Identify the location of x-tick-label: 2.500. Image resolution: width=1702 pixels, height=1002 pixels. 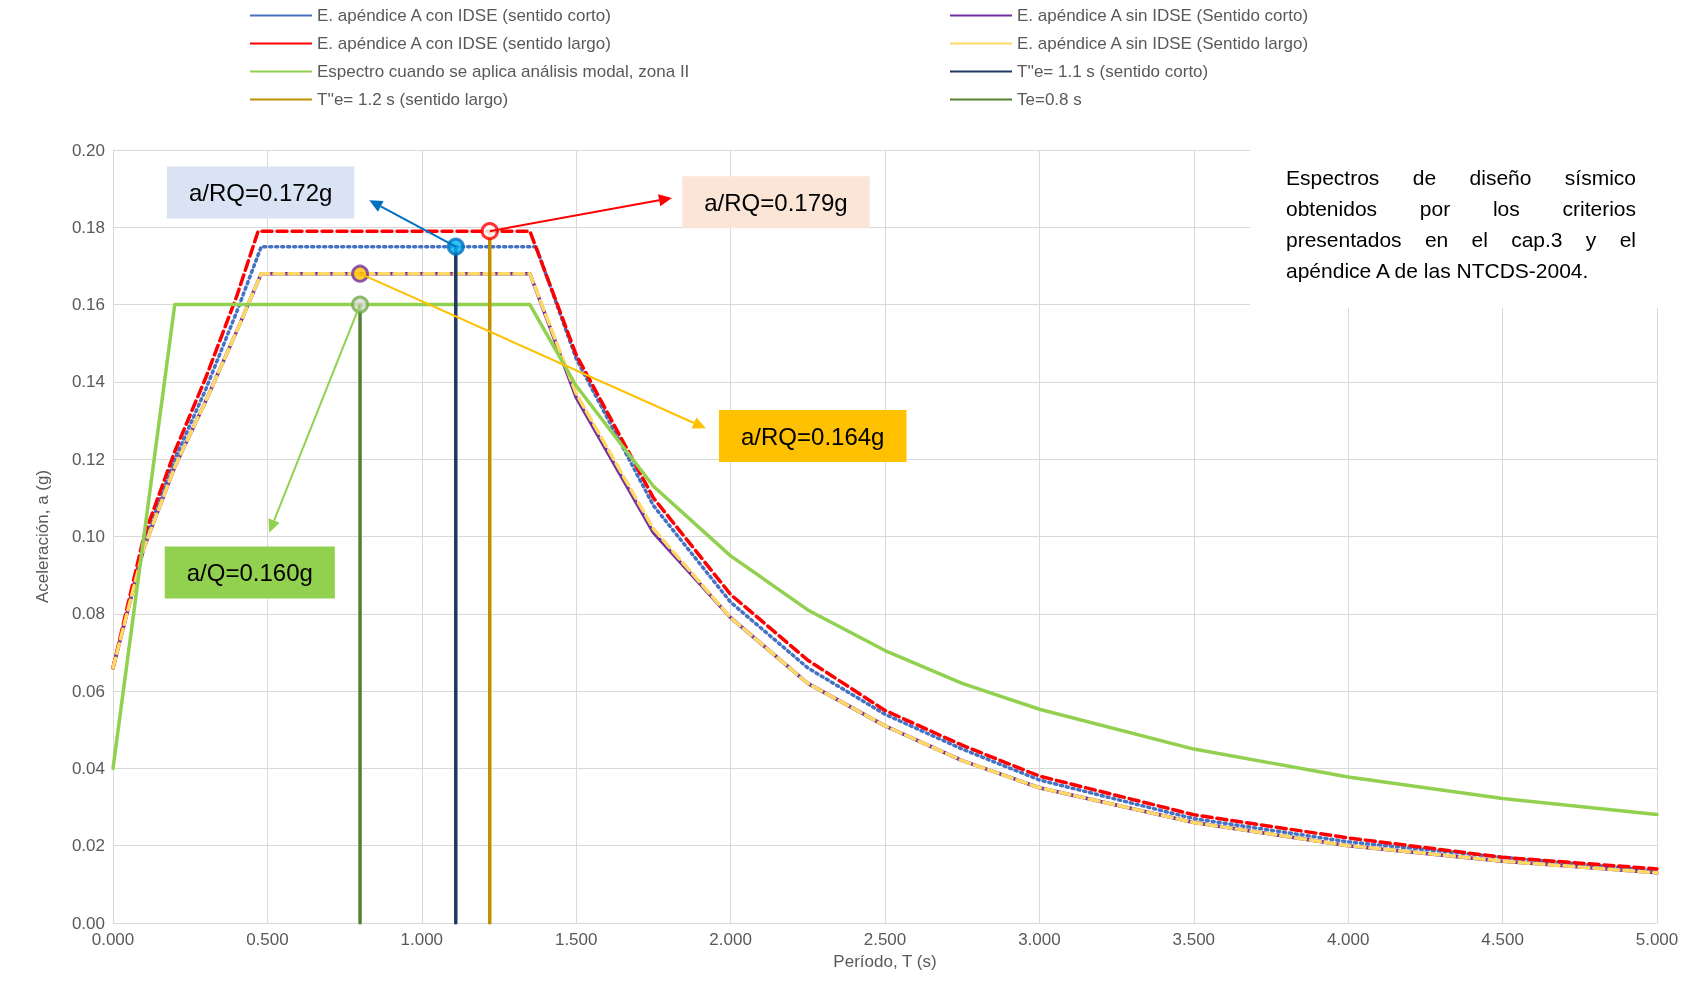
(885, 939).